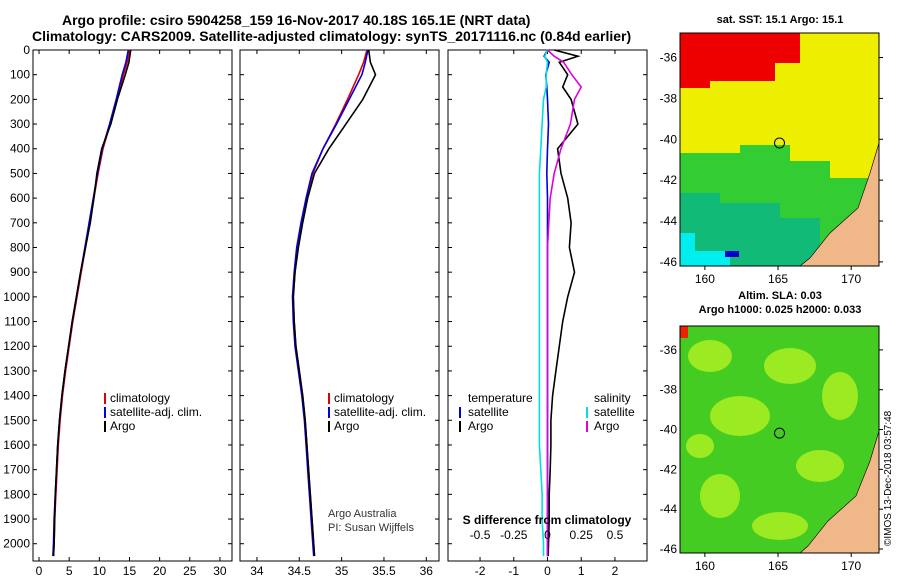 Image resolution: width=900 pixels, height=580 pixels. I want to click on legend-right-title: salinity, so click(612, 398).